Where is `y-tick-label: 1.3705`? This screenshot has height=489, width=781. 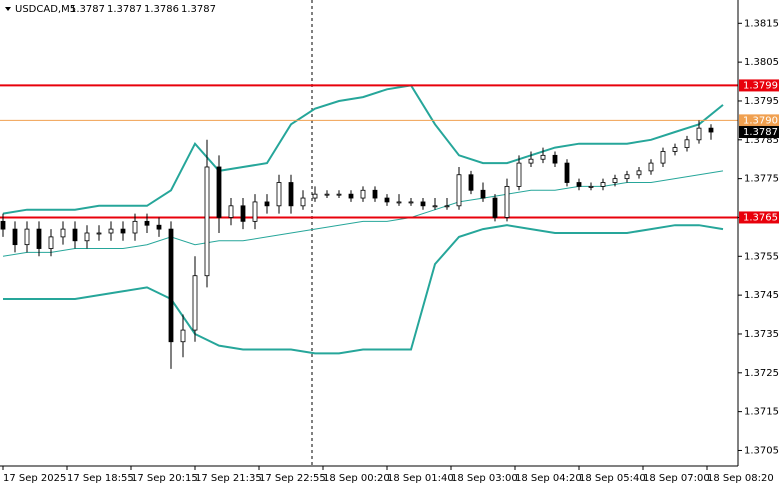 y-tick-label: 1.3705 is located at coordinates (761, 450).